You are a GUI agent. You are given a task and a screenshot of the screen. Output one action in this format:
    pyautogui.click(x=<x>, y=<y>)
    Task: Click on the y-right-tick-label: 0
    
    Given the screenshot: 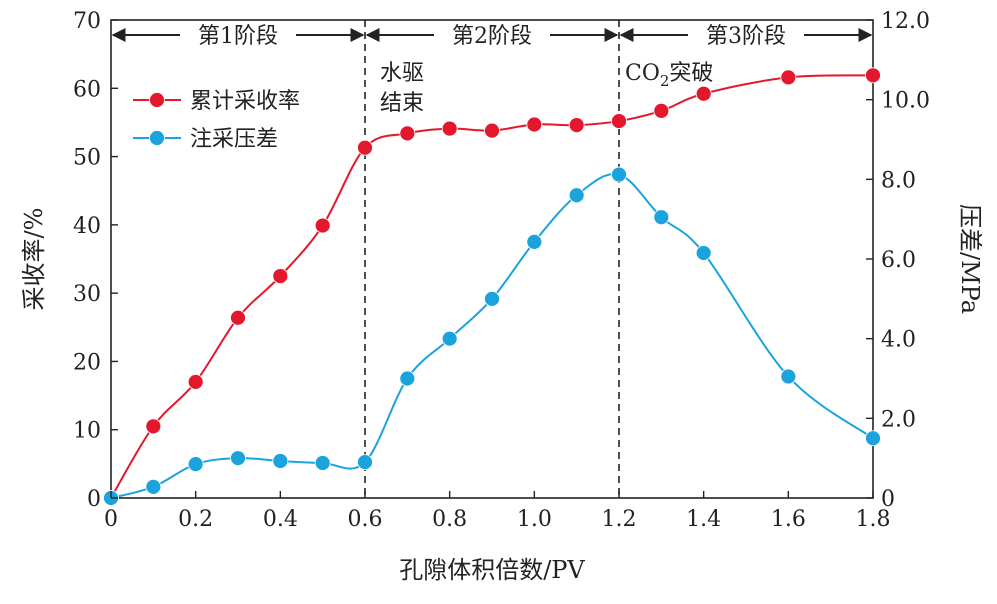 What is the action you would take?
    pyautogui.click(x=888, y=499)
    